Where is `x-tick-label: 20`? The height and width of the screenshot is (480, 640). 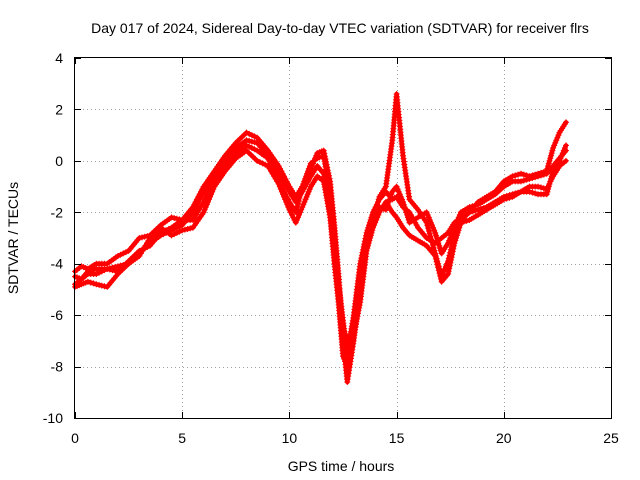
x-tick-label: 20 is located at coordinates (504, 438).